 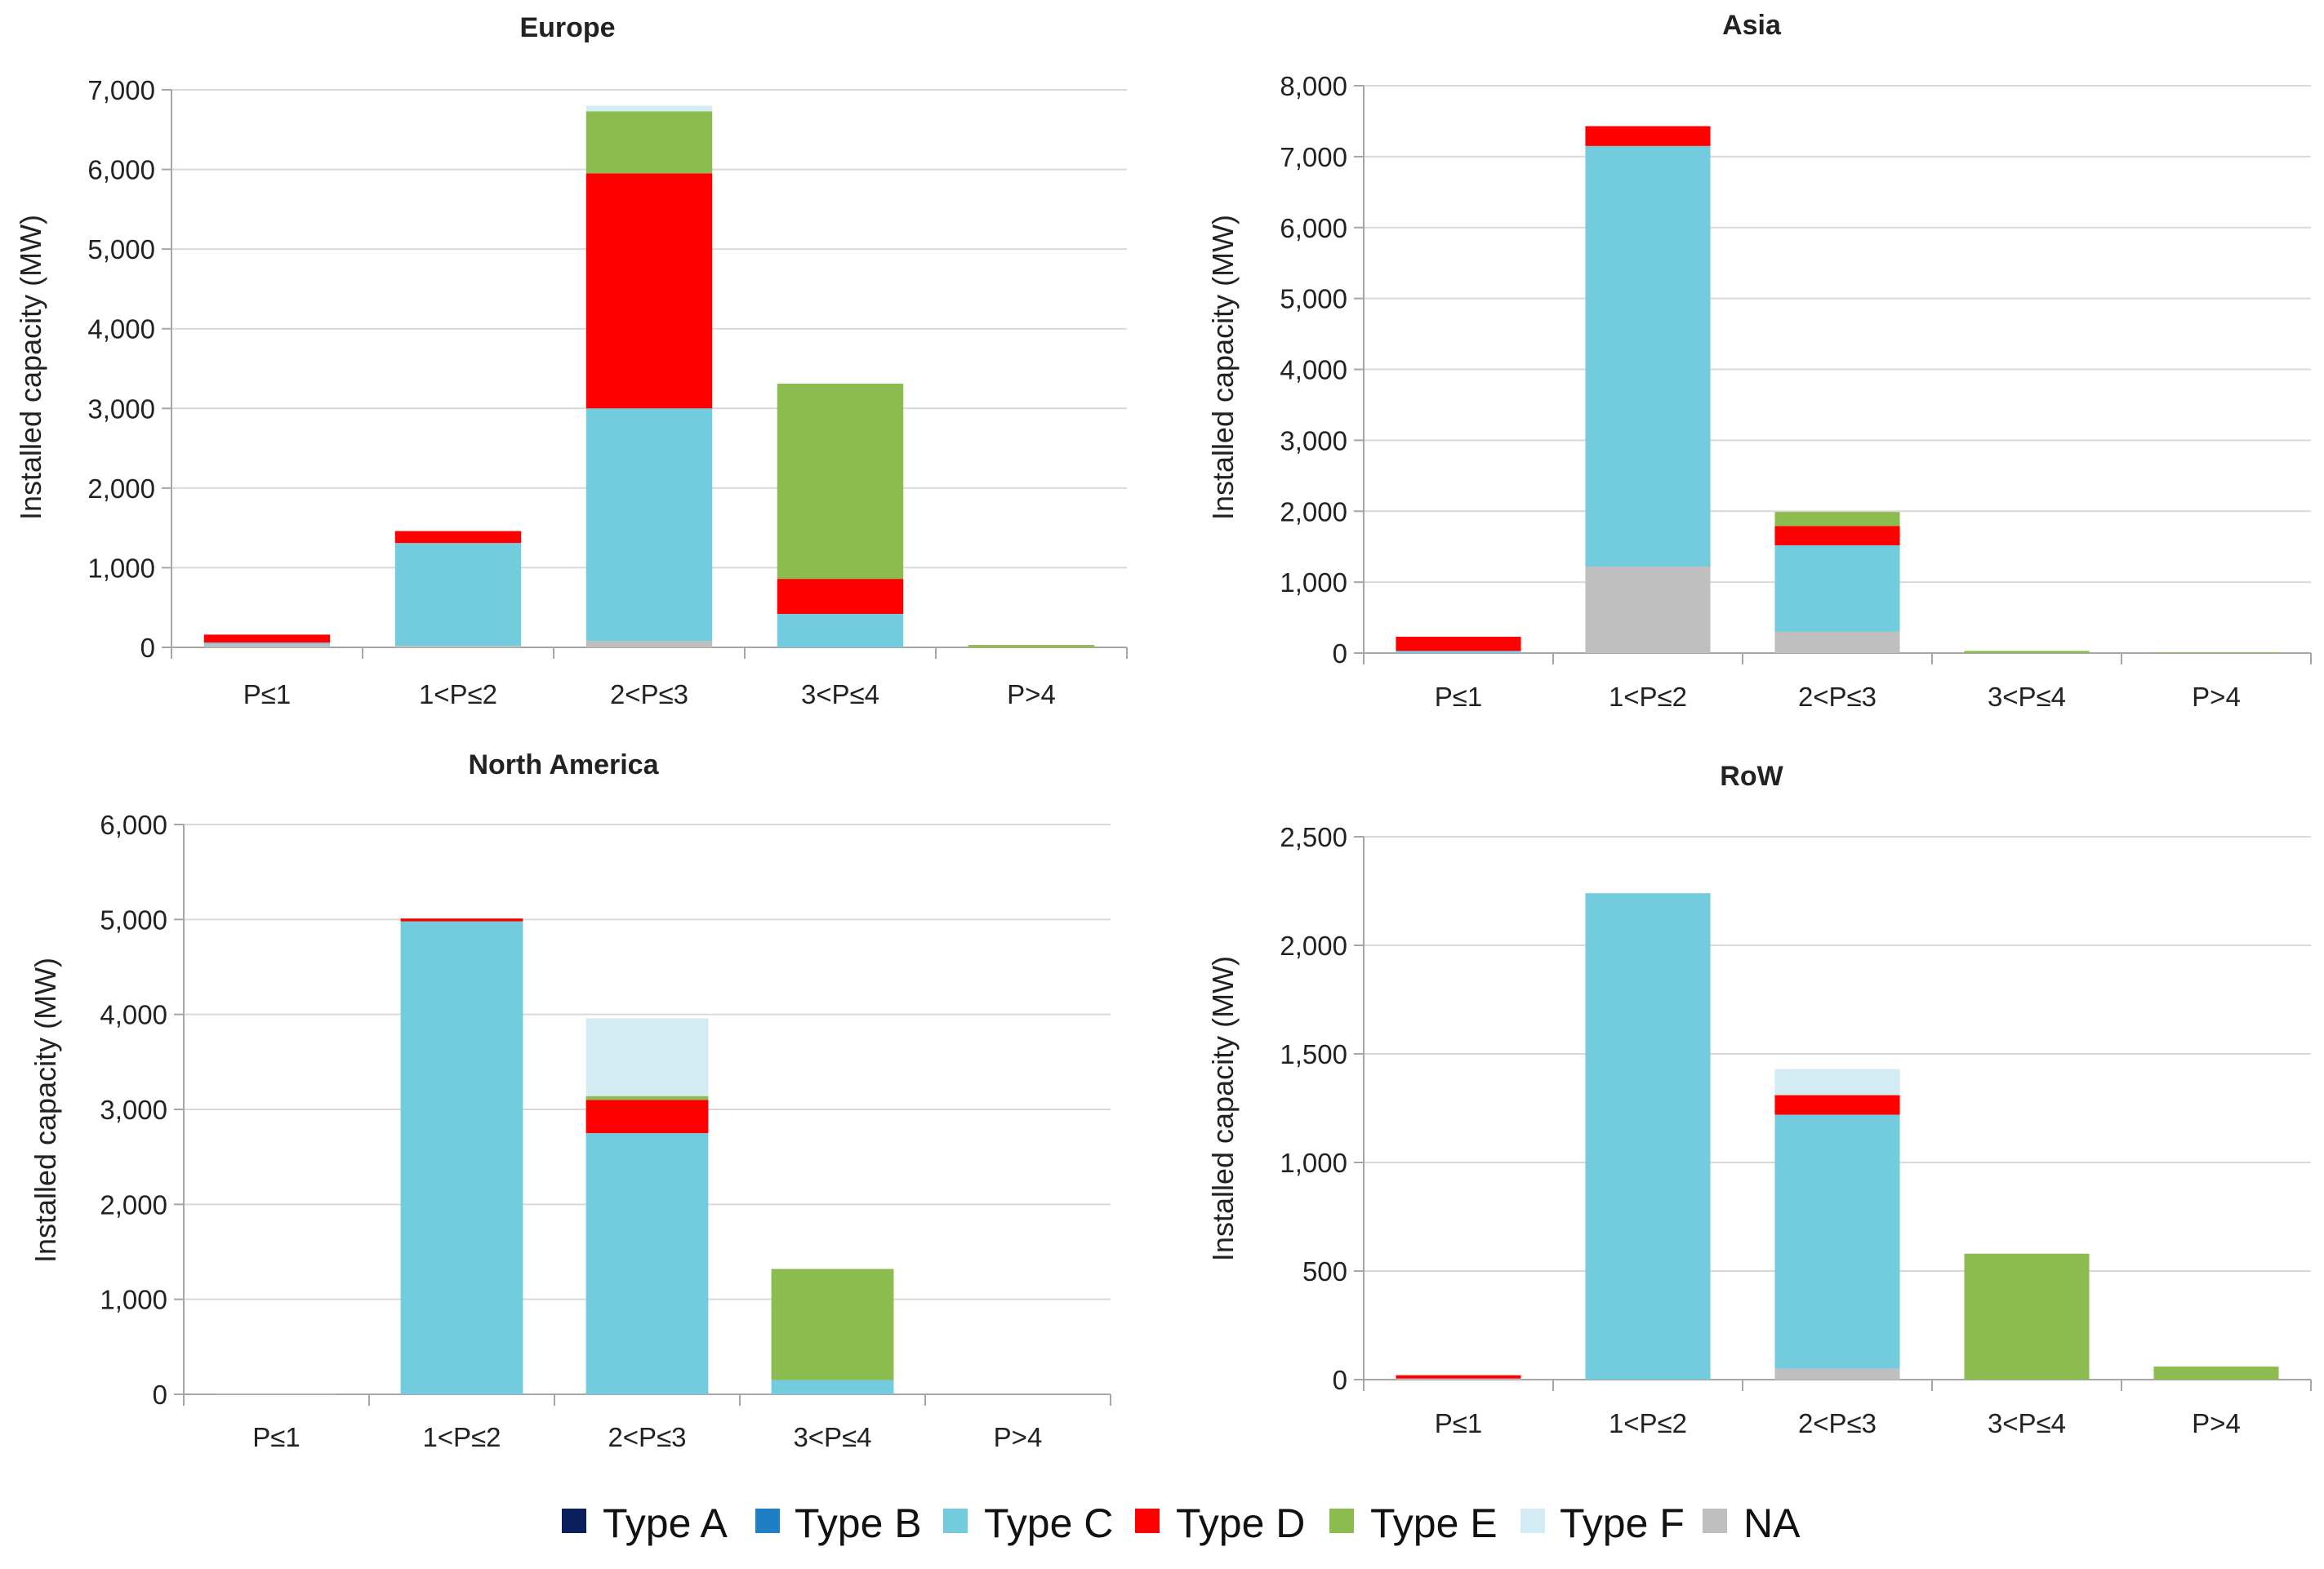 I want to click on chart-legend: Type A Type B Type C Type D Type E Type F NA, so click(x=1181, y=1523).